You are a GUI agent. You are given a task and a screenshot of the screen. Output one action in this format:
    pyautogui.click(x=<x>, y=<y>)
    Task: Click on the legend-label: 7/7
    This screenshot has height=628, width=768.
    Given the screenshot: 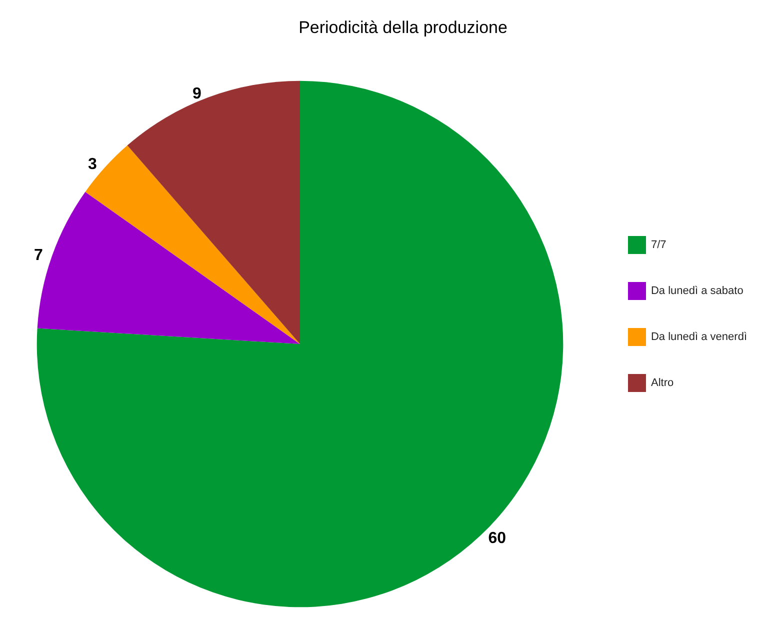 What is the action you would take?
    pyautogui.click(x=658, y=245)
    